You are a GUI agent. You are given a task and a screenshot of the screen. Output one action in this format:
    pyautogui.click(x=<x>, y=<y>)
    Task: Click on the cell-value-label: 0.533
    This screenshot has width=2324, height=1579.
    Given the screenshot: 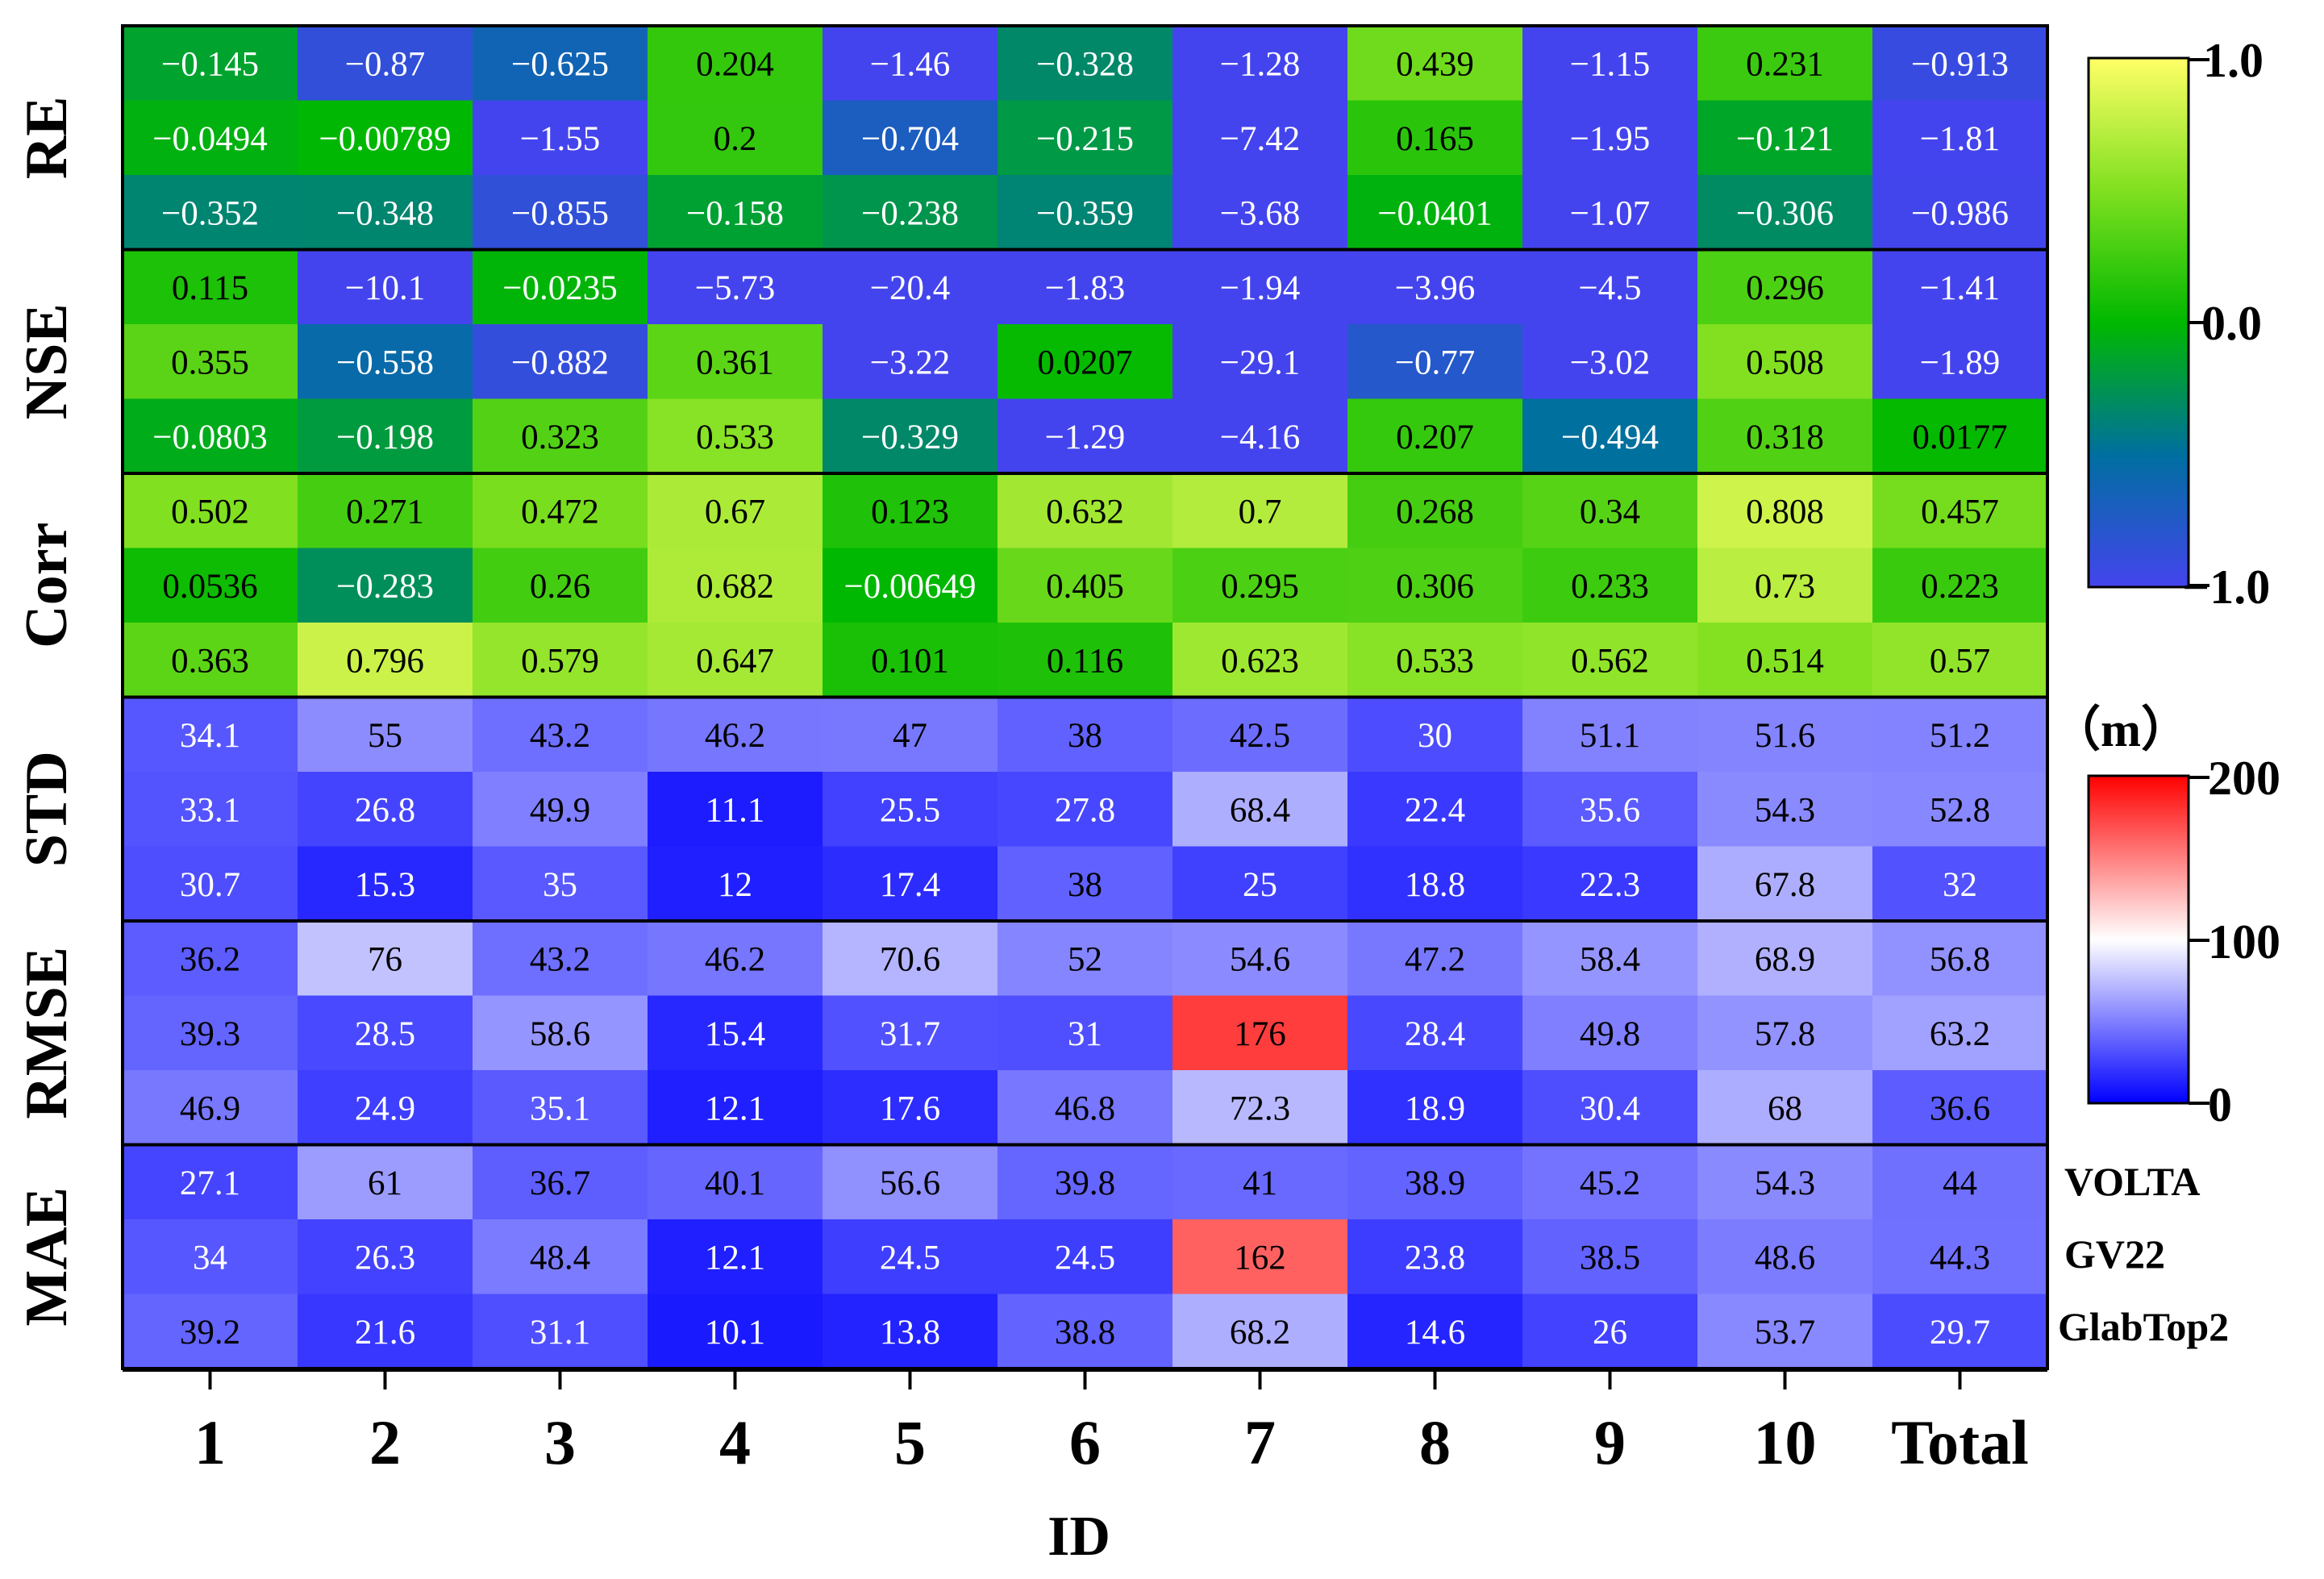 What is the action you would take?
    pyautogui.click(x=1435, y=661)
    